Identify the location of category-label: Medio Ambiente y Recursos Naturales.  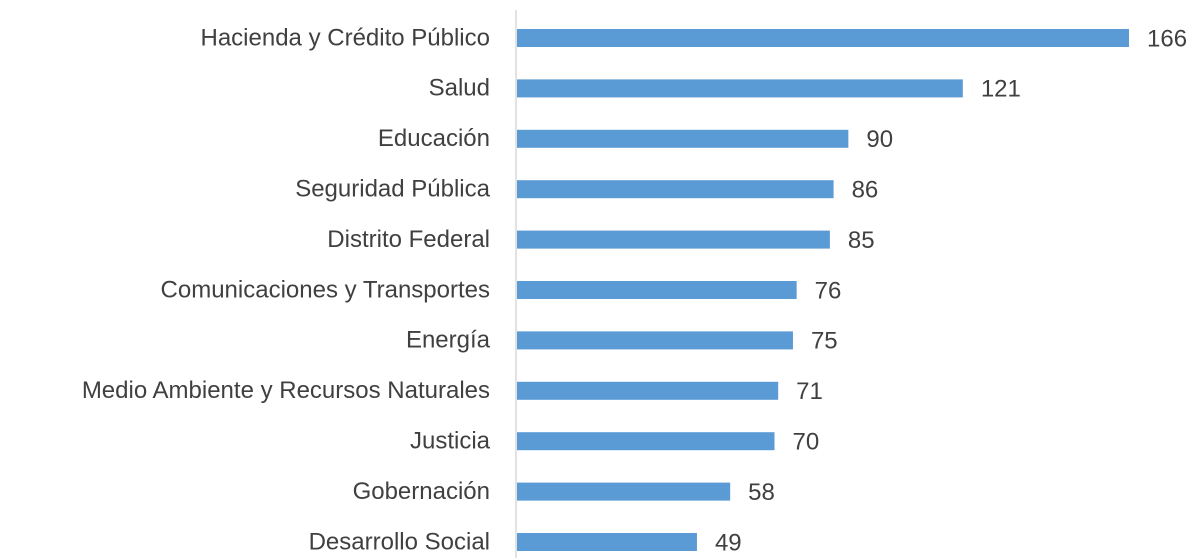
(286, 390).